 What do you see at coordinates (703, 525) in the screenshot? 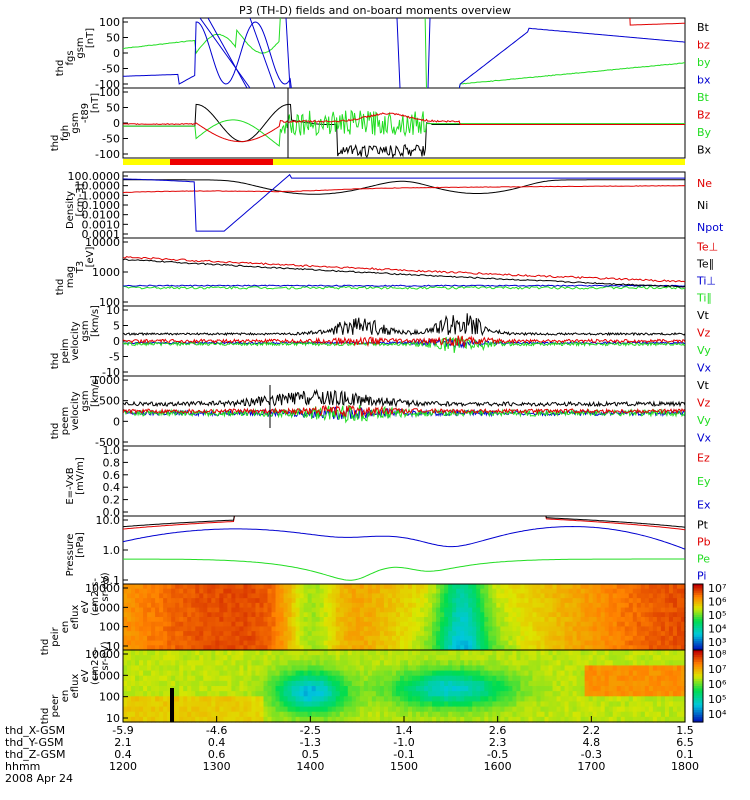
I see `legend-pressure: Pt` at bounding box center [703, 525].